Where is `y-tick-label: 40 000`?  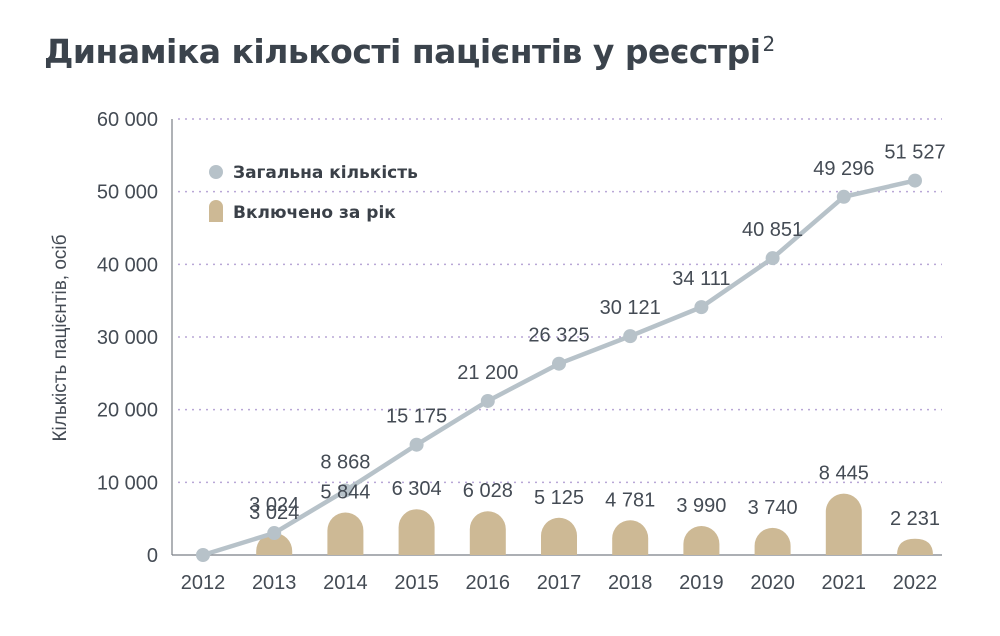
y-tick-label: 40 000 is located at coordinates (127, 265).